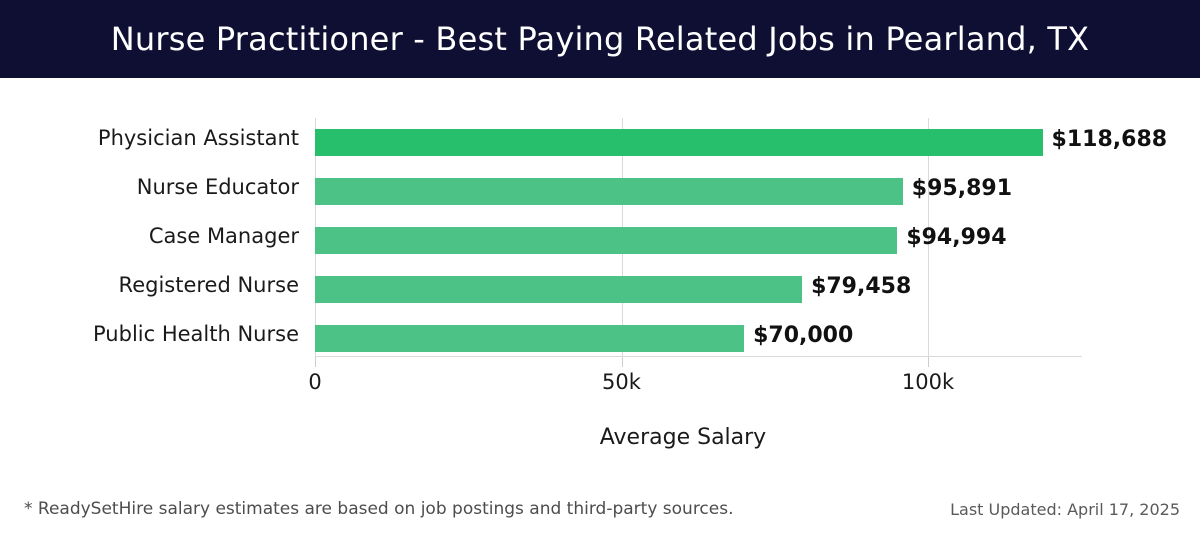 This screenshot has height=540, width=1200. Describe the element at coordinates (1065, 509) in the screenshot. I see `last-updated-text: Last Updated: April 17, 2025` at that location.